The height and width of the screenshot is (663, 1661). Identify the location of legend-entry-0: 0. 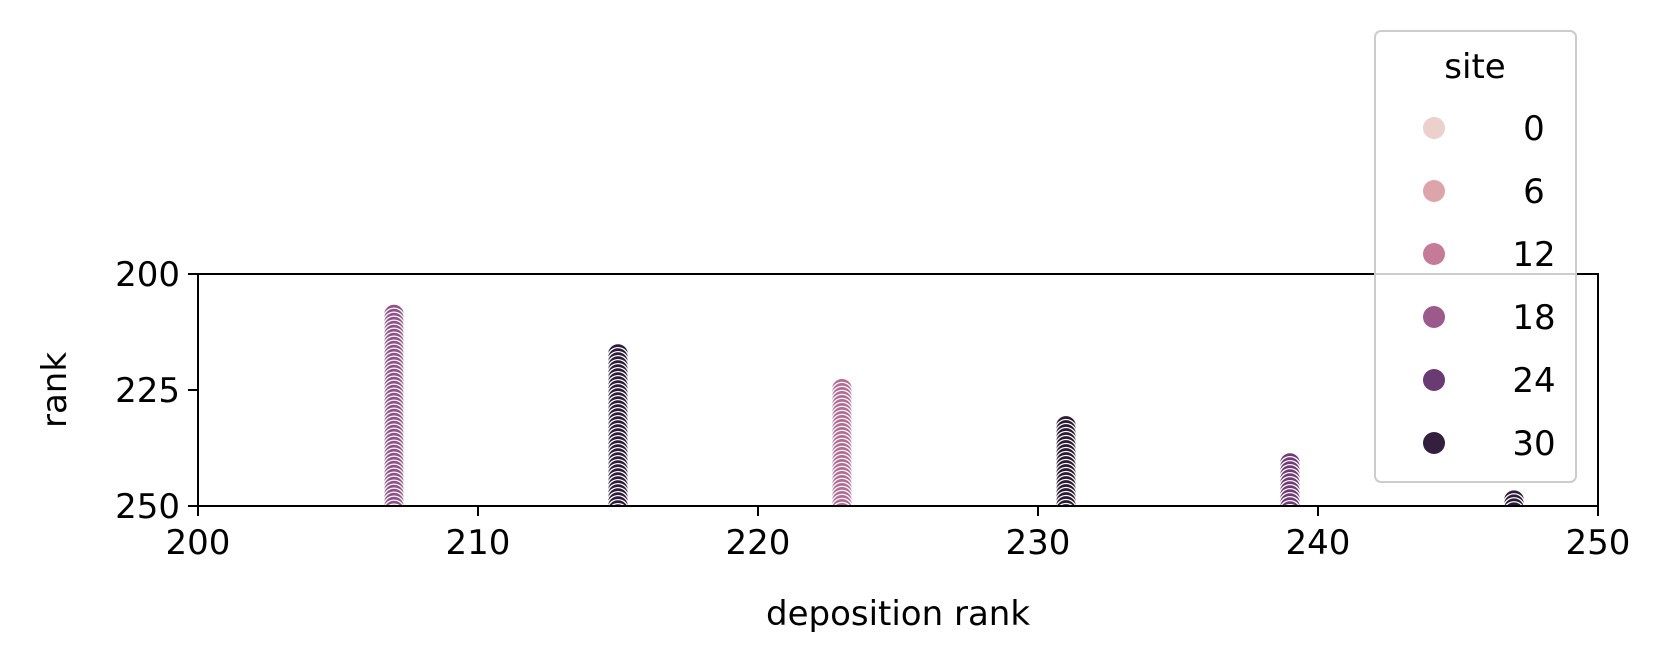
(1484, 129).